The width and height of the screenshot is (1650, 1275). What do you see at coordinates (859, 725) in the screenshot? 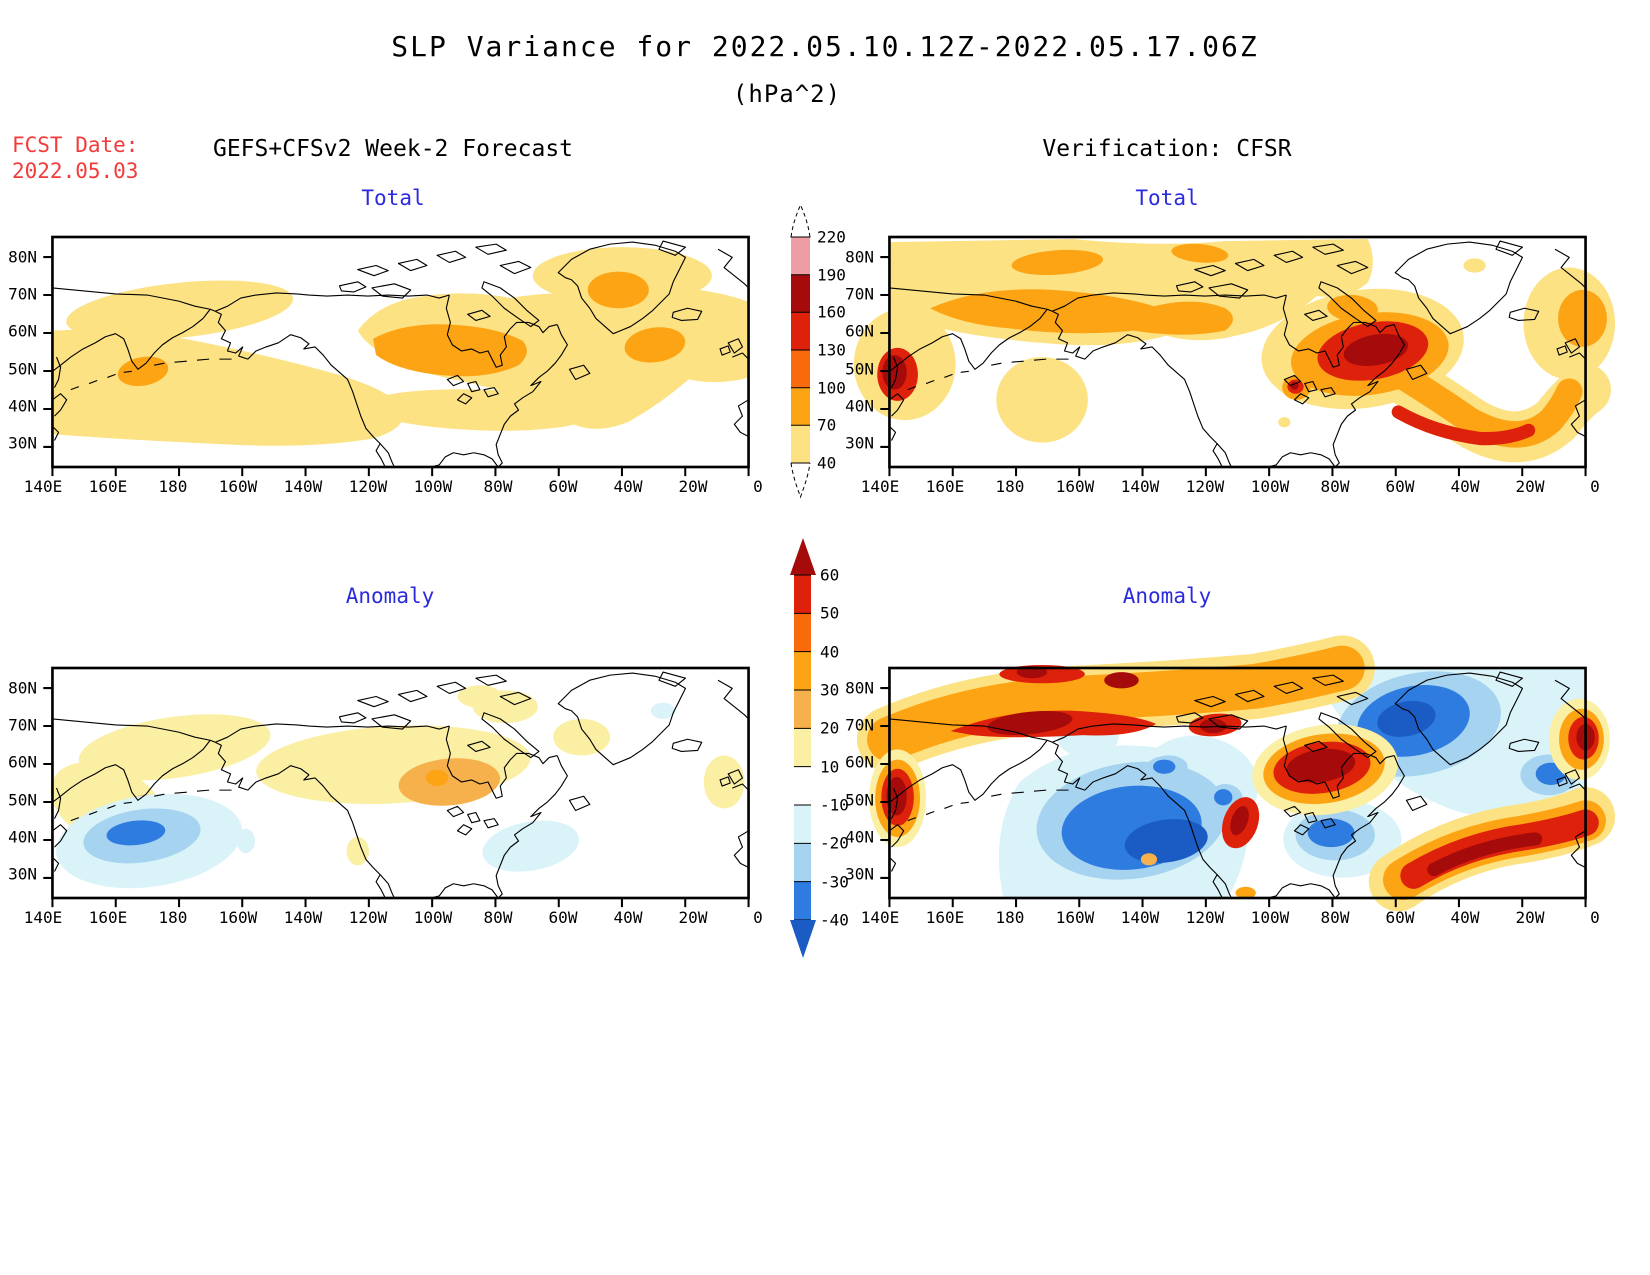
I see `y-tick-label: 70N` at bounding box center [859, 725].